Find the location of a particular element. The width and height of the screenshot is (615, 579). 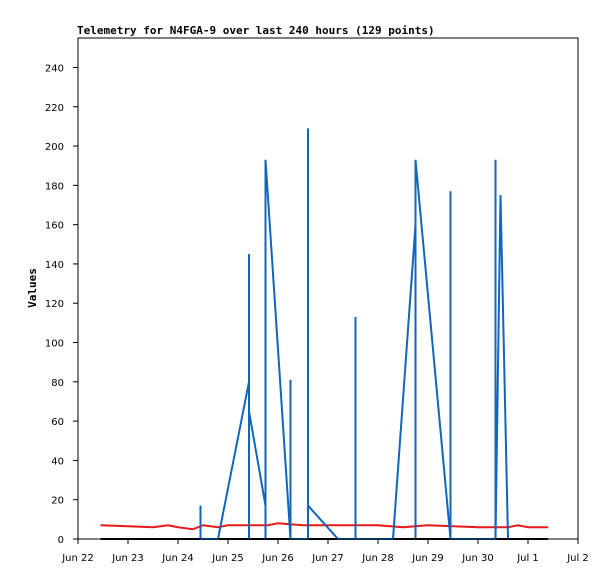

x-tick-label: Jun 30 is located at coordinates (477, 558).